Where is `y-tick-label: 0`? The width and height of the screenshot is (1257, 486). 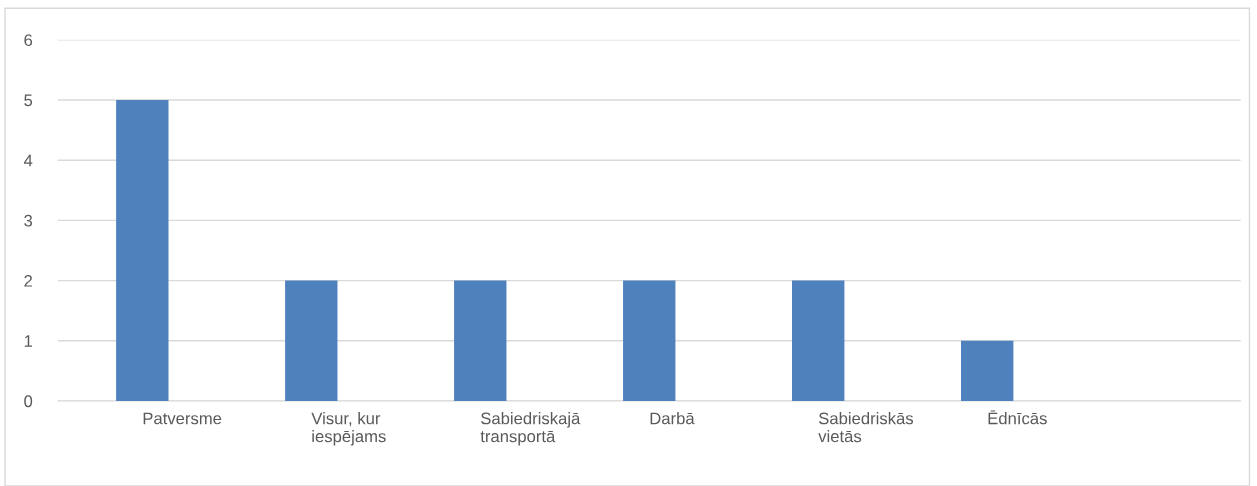
y-tick-label: 0 is located at coordinates (28, 401).